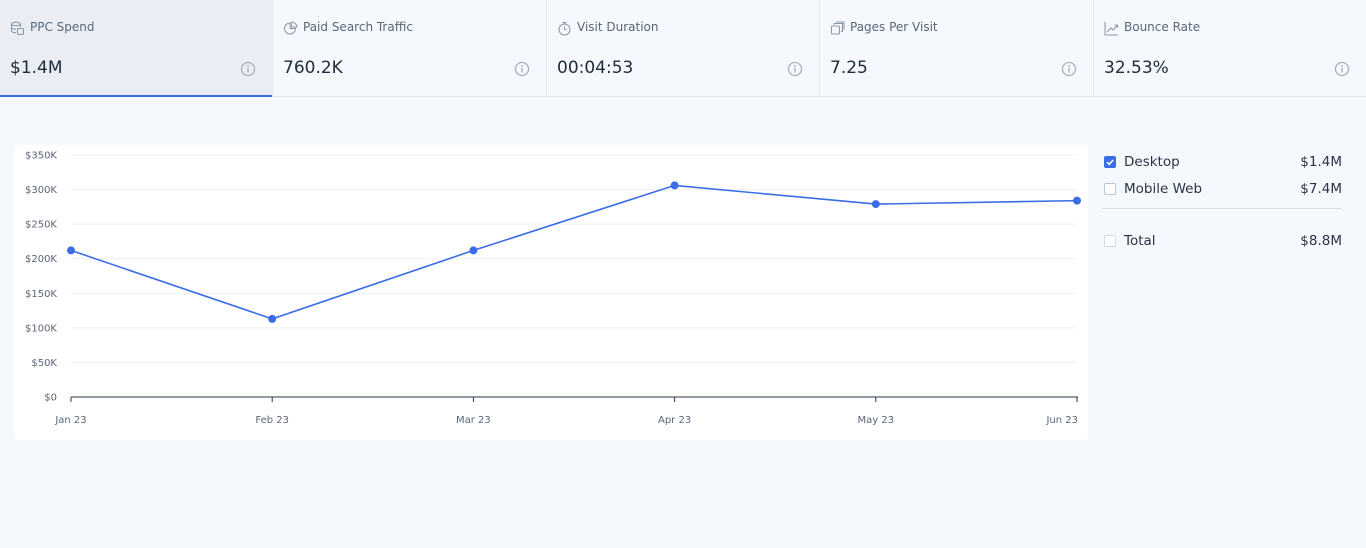 Image resolution: width=1366 pixels, height=548 pixels. What do you see at coordinates (272, 420) in the screenshot?
I see `x-tick-label: Feb 23` at bounding box center [272, 420].